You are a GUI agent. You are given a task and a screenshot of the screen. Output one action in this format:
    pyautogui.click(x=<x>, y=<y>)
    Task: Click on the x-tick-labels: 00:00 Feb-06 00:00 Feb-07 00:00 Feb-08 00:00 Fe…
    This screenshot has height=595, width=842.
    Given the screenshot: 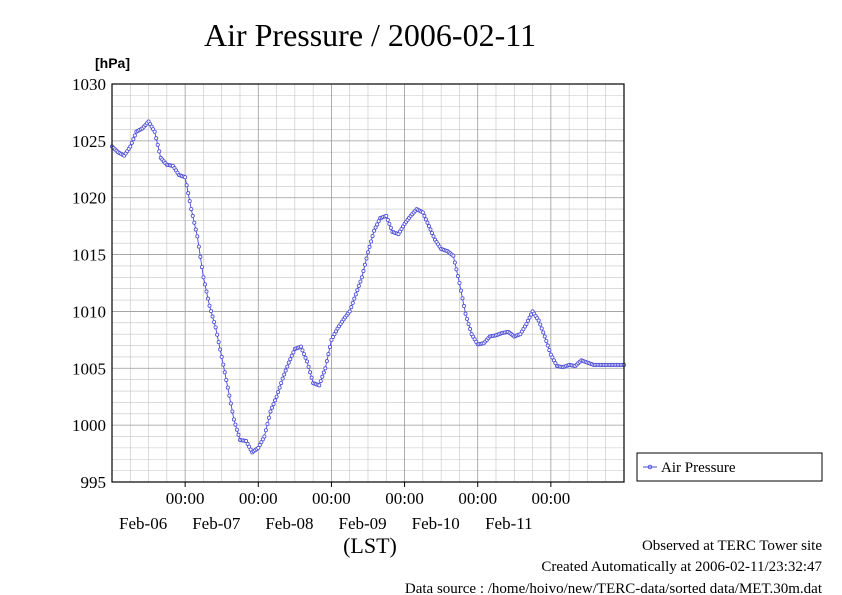 What is the action you would take?
    pyautogui.click(x=344, y=507)
    